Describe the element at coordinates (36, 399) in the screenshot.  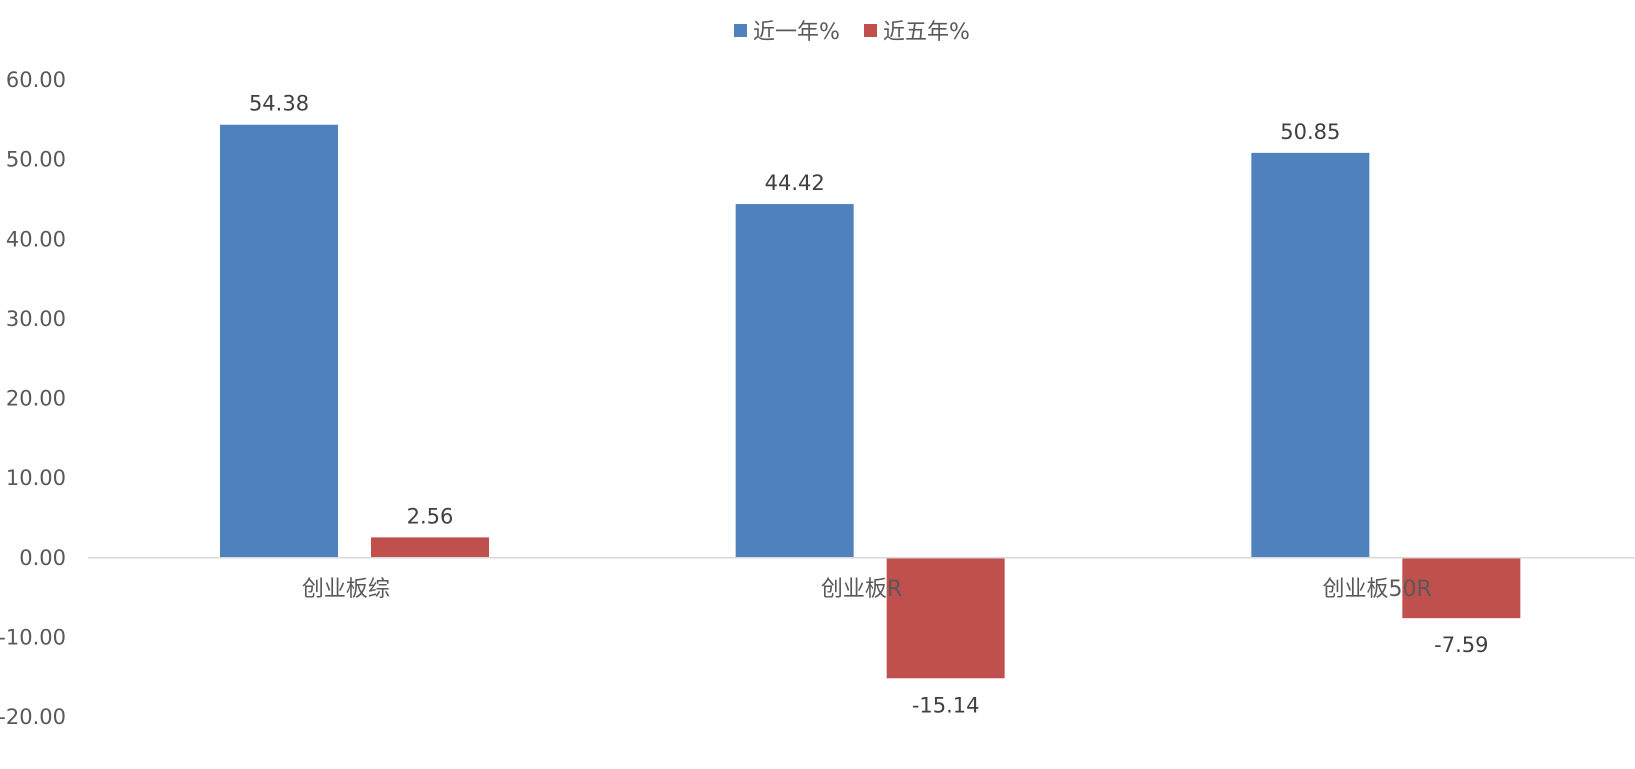
I see `y-tick-label: 20.00` at that location.